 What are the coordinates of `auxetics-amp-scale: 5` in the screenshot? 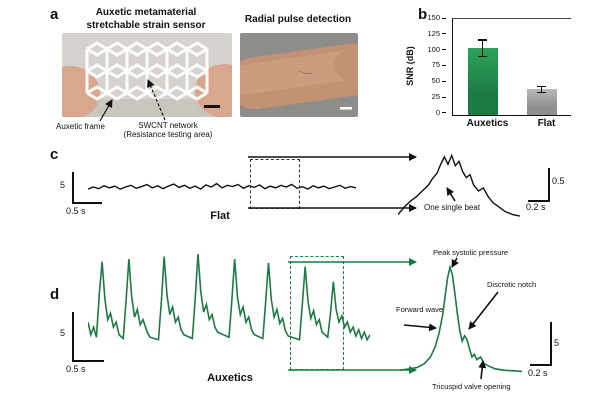 It's located at (63, 333).